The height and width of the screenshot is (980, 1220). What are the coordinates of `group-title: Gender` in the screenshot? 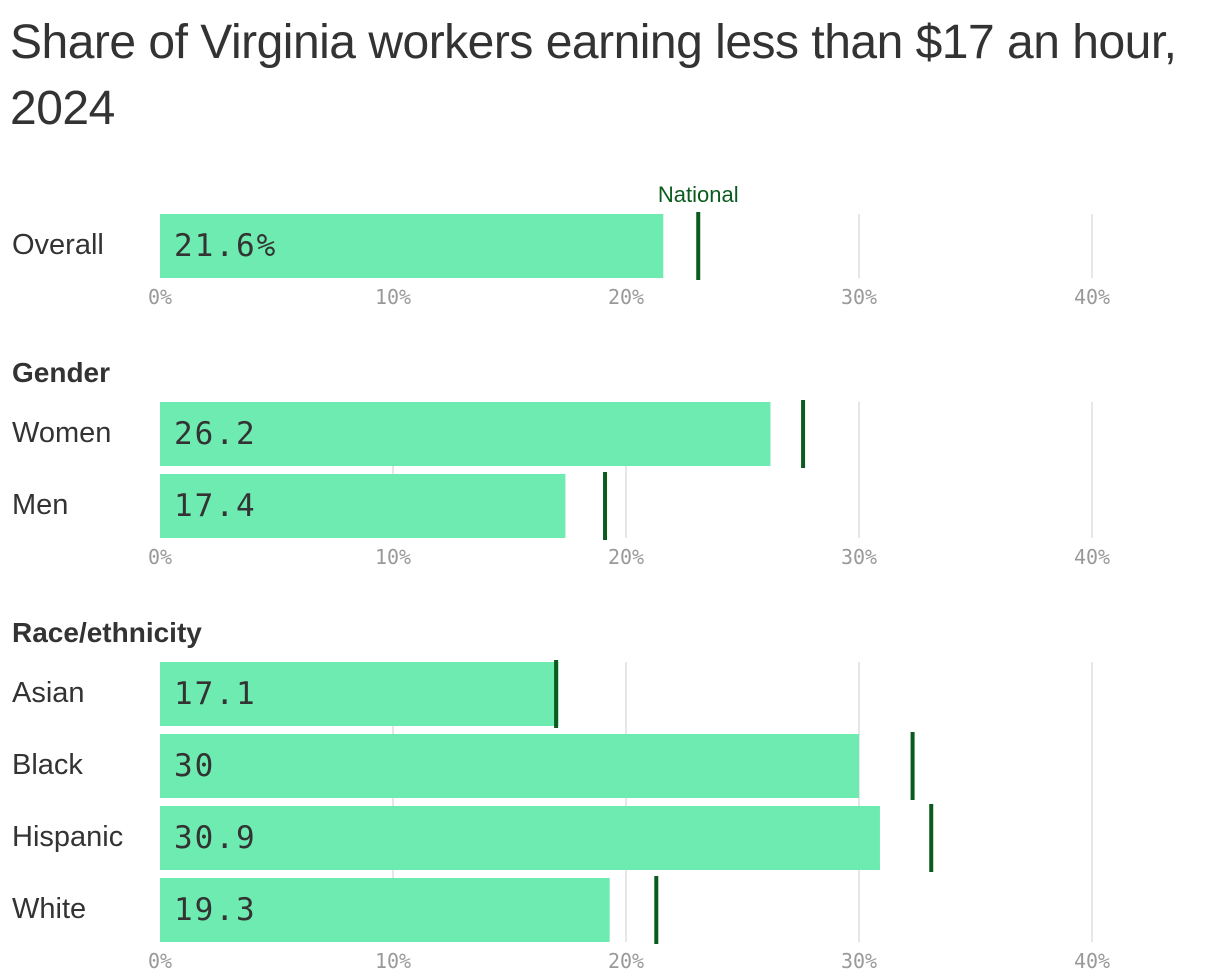 It's located at (61, 372).